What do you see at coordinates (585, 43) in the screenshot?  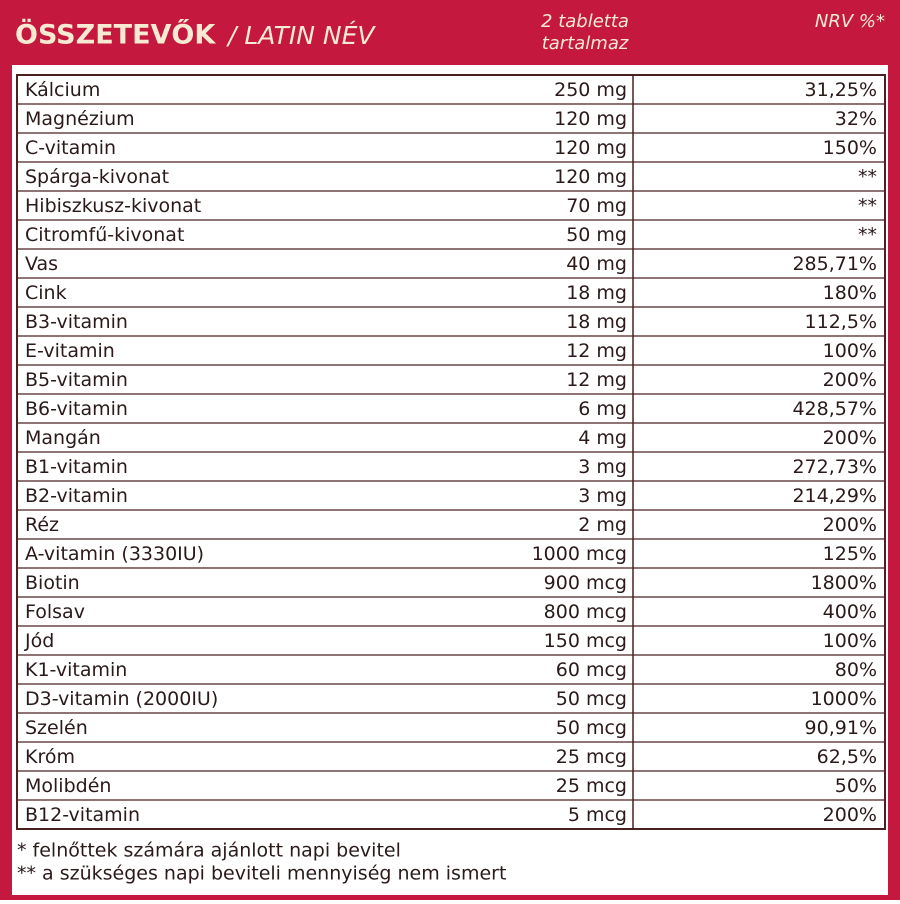 I see `amount-header: tartalmaz` at bounding box center [585, 43].